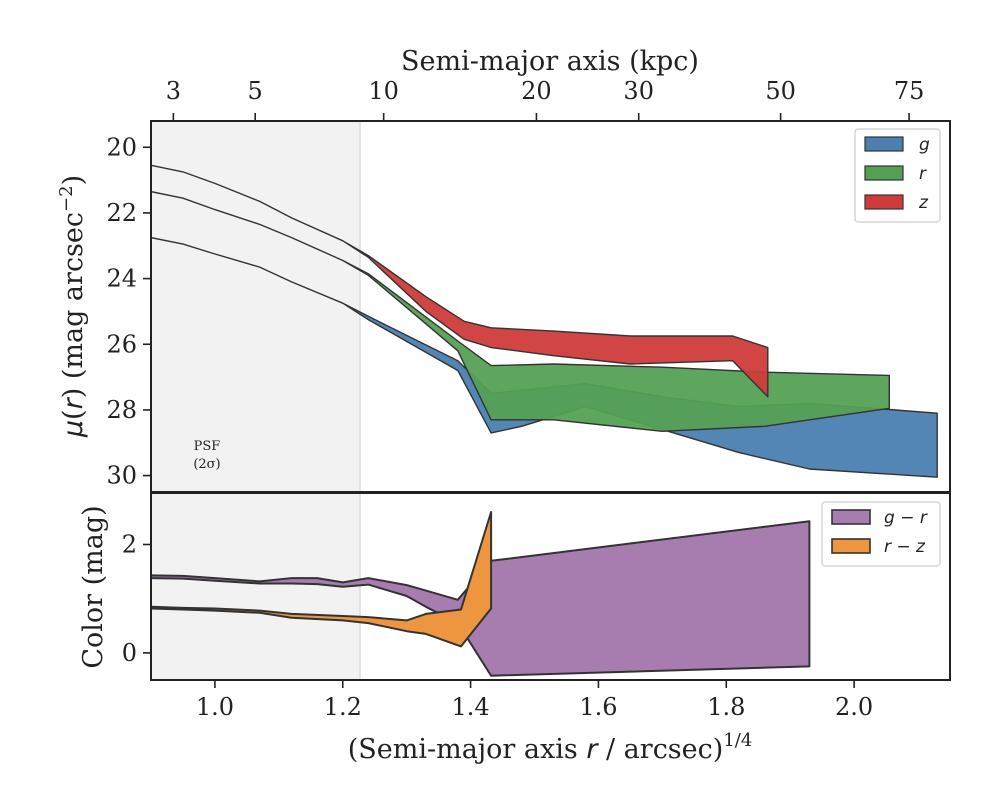 The image size is (1000, 800). I want to click on top-tick-label: 50, so click(780, 91).